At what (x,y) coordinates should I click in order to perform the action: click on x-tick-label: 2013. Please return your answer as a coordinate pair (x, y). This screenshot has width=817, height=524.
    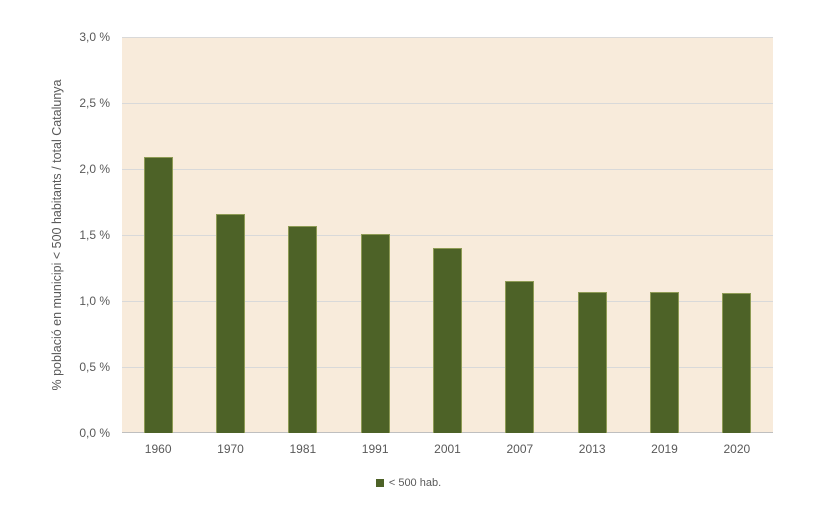
    Looking at the image, I should click on (592, 449).